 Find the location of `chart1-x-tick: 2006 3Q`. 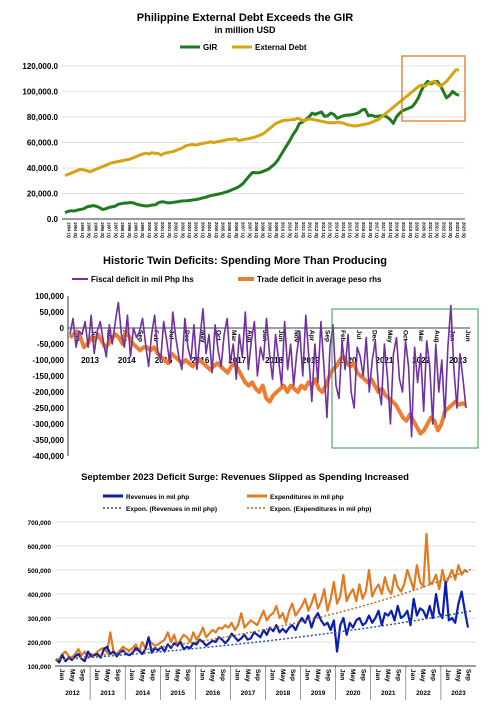

chart1-x-tick: 2006 3Q is located at coordinates (236, 230).